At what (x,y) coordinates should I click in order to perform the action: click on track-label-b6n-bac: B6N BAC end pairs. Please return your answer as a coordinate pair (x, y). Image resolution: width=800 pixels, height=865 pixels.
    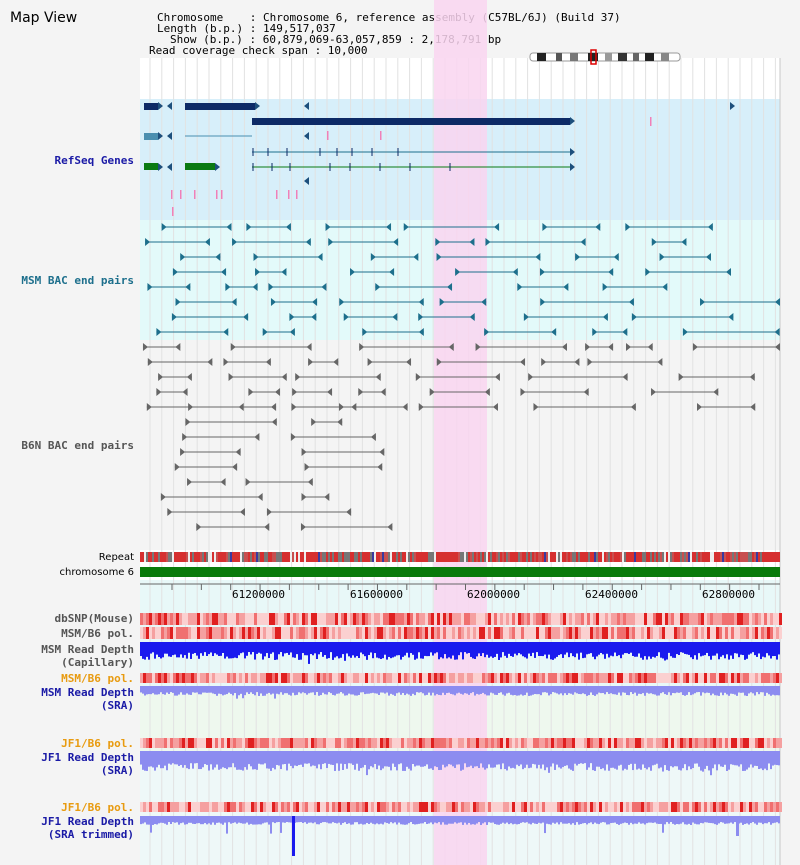
    Looking at the image, I should click on (77, 445).